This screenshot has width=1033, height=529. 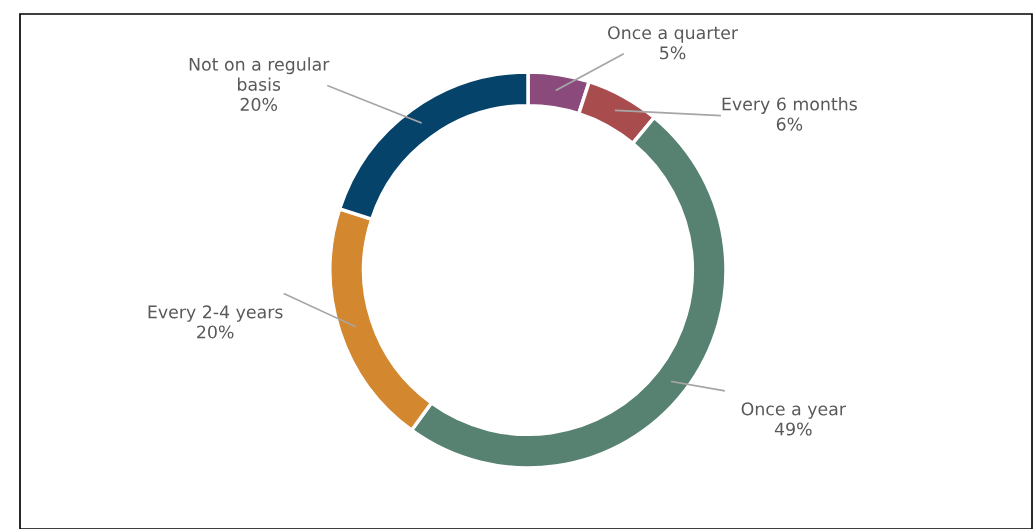 I want to click on slice-label: Not on a regular basis, so click(x=259, y=74).